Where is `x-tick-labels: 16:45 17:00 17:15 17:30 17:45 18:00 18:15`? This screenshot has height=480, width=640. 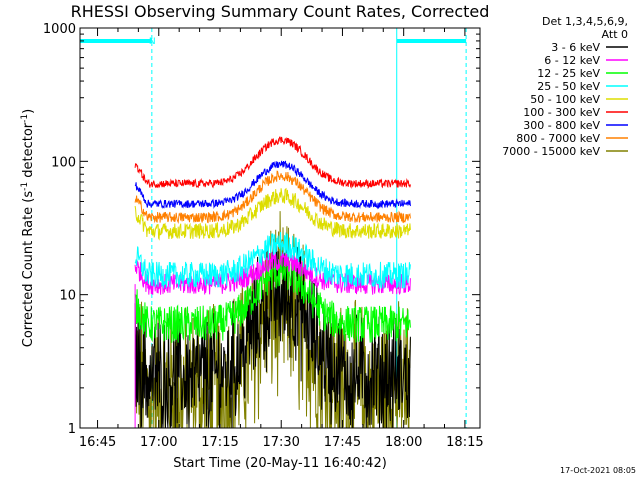
x-tick-labels: 16:45 17:00 17:15 17:30 17:45 18:00 18:15 is located at coordinates (281, 442).